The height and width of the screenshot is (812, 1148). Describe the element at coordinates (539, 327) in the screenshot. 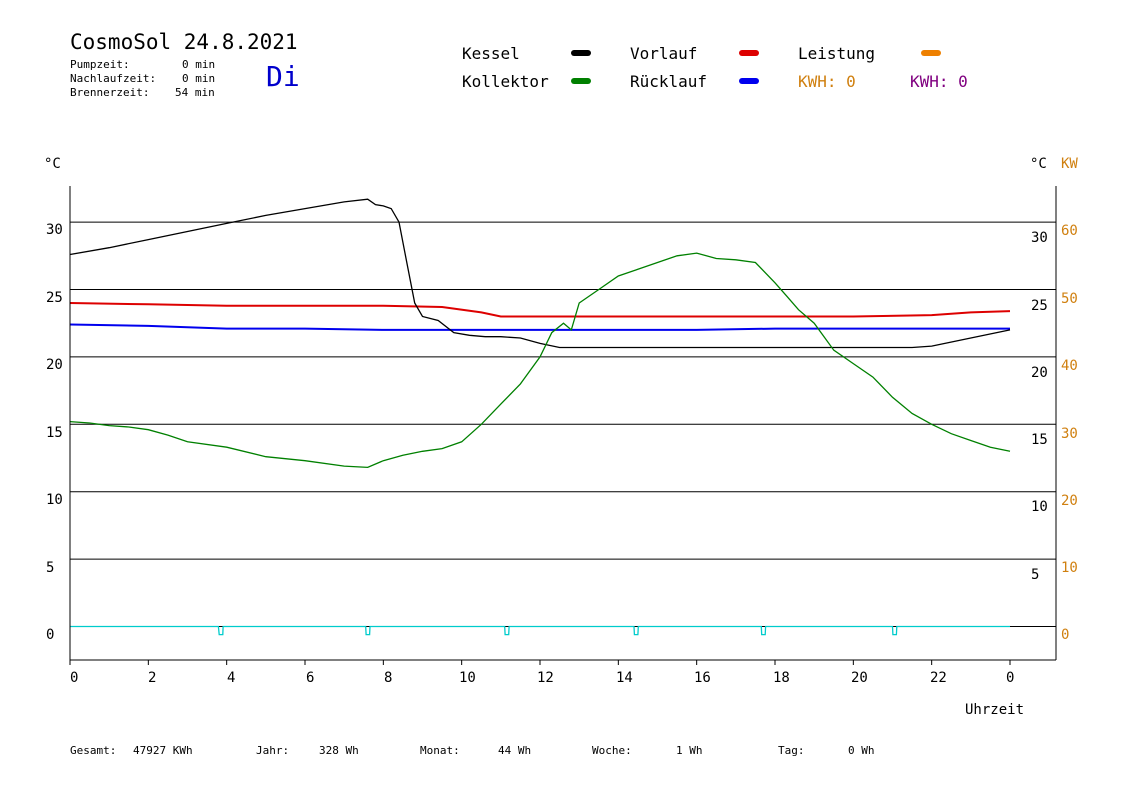

I see `series-line-ruecklauf` at that location.